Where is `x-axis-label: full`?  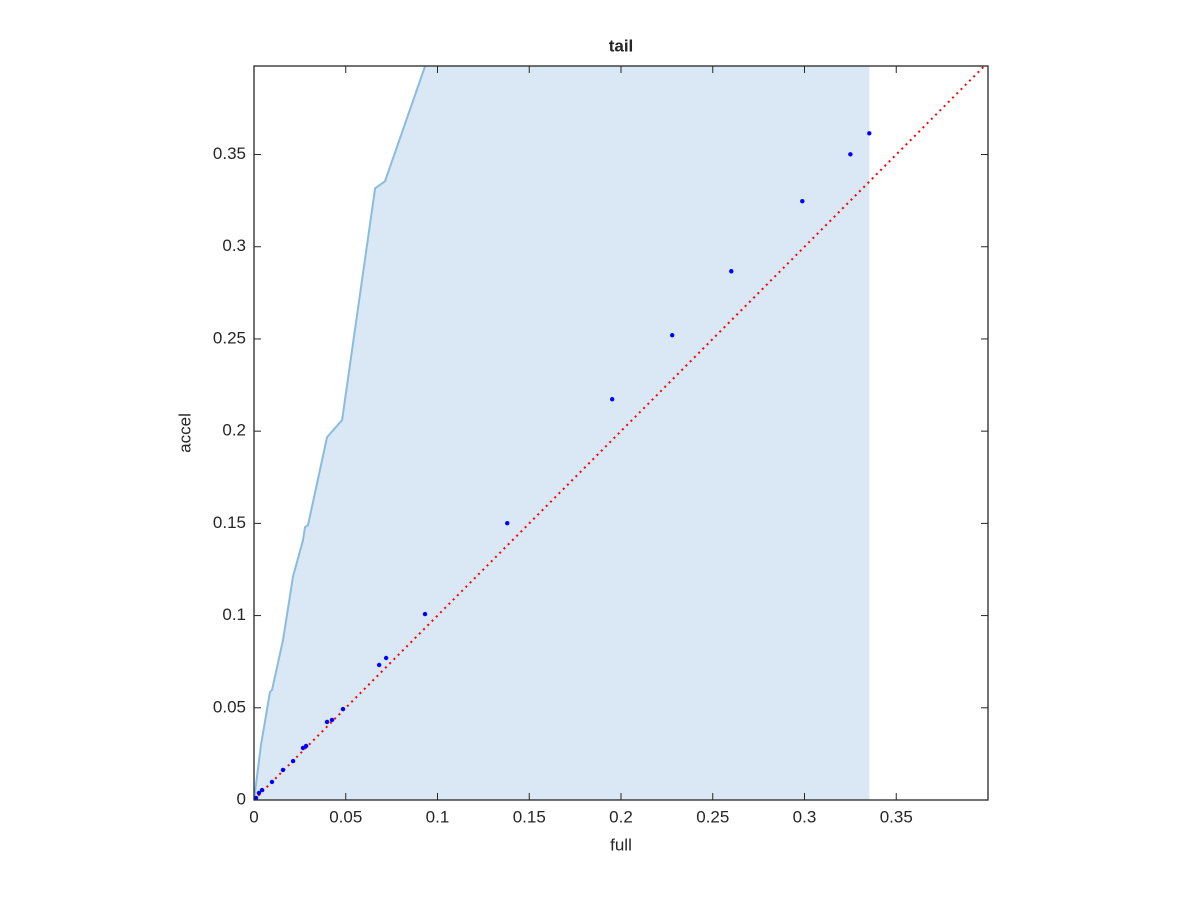
x-axis-label: full is located at coordinates (621, 844).